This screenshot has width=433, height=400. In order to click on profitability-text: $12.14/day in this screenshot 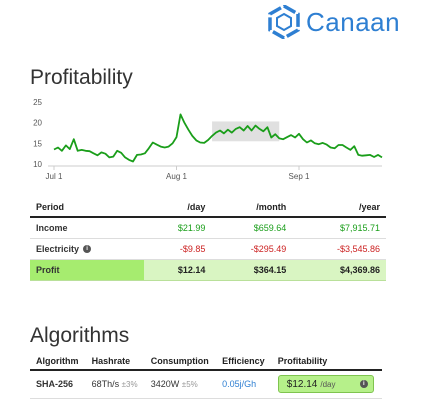, I will do `click(311, 384)`.